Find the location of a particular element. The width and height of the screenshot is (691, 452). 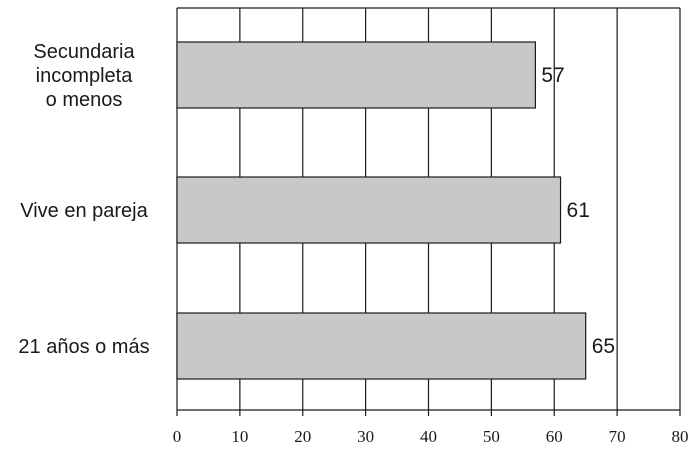

x-tick-label-30: 30 is located at coordinates (365, 436).